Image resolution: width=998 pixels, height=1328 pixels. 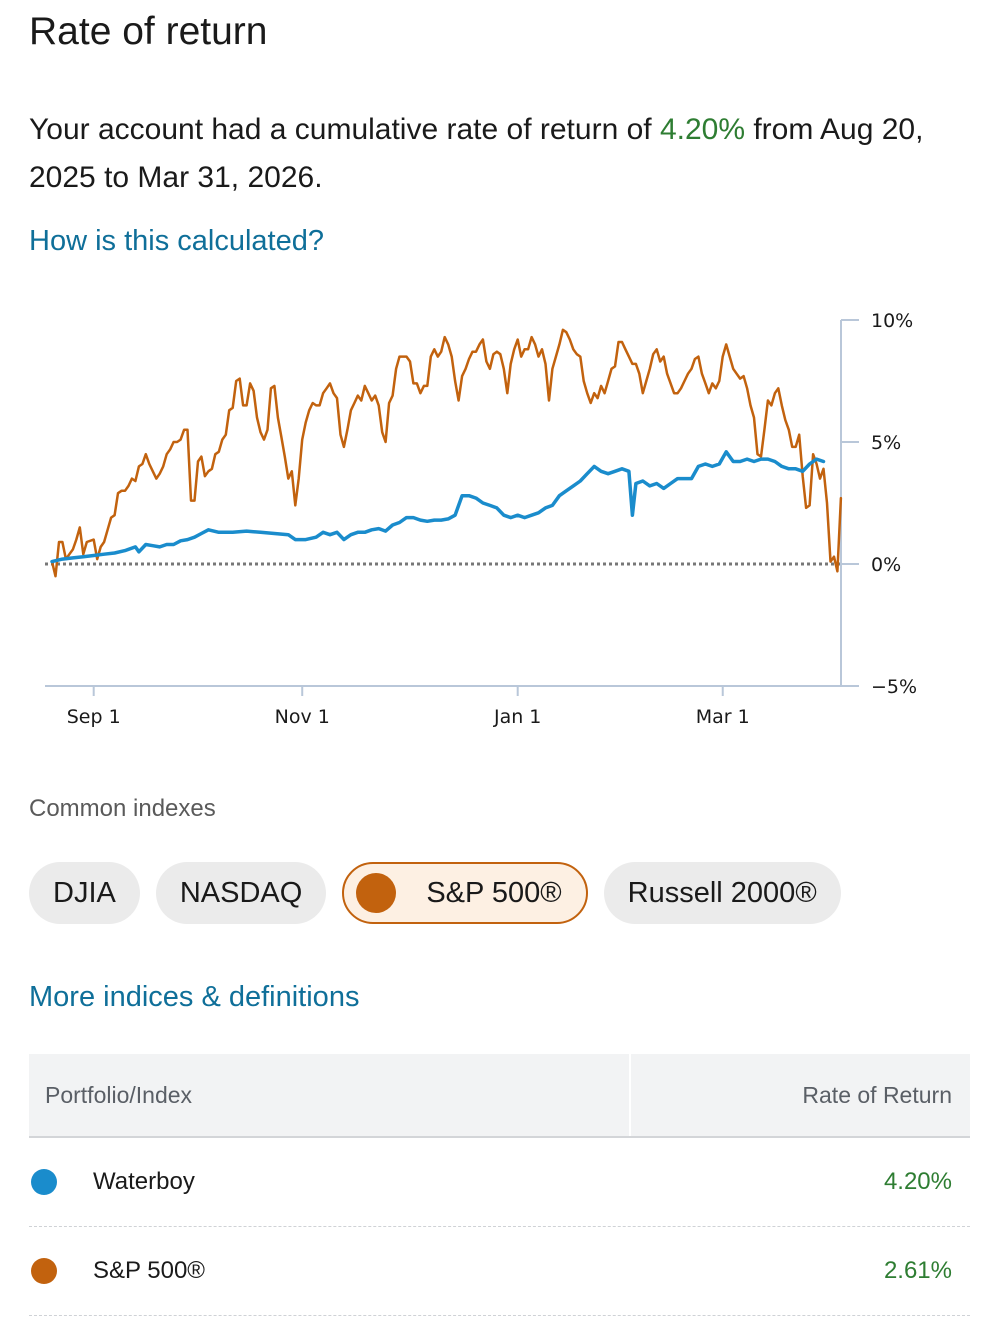 What do you see at coordinates (94, 717) in the screenshot?
I see `x-tick-label: Sep 1` at bounding box center [94, 717].